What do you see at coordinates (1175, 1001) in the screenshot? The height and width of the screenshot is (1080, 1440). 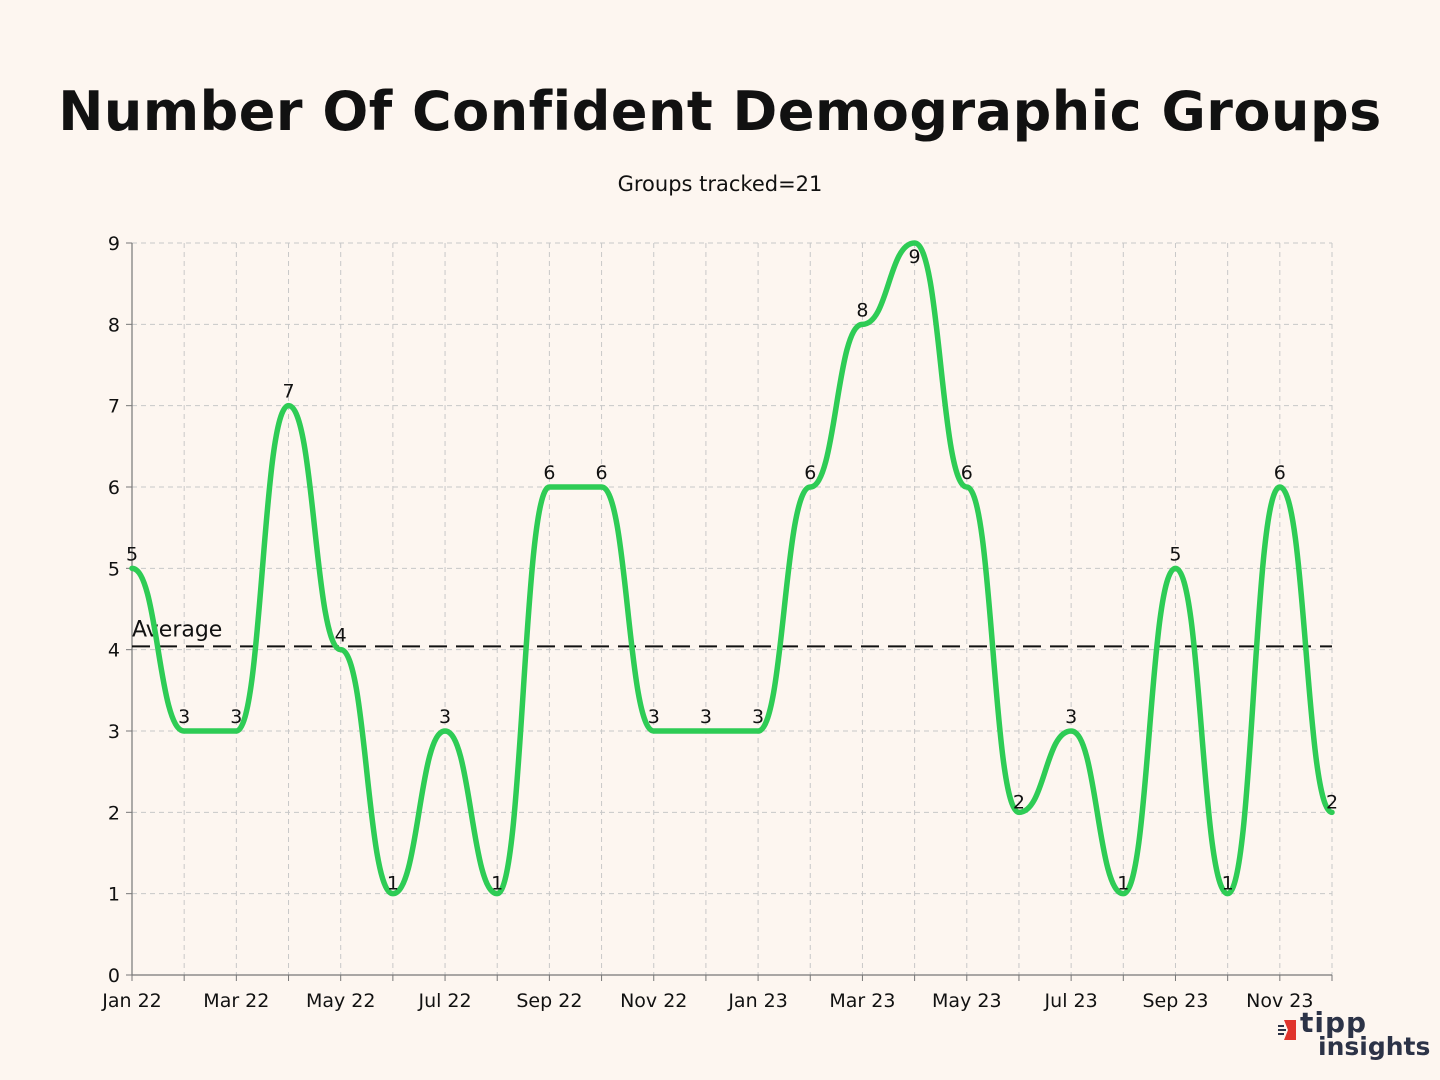 I see `x-tick-label: Sep 23` at bounding box center [1175, 1001].